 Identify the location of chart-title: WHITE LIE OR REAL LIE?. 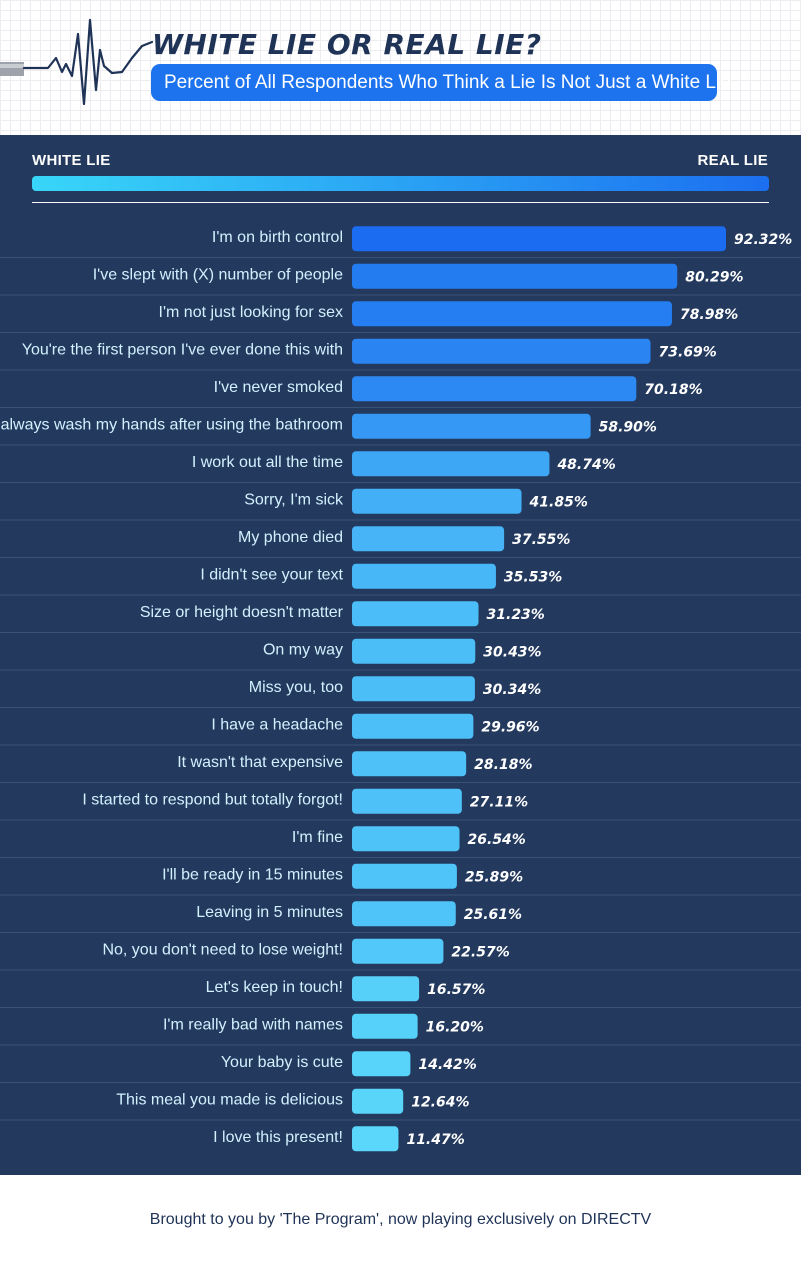
(347, 44).